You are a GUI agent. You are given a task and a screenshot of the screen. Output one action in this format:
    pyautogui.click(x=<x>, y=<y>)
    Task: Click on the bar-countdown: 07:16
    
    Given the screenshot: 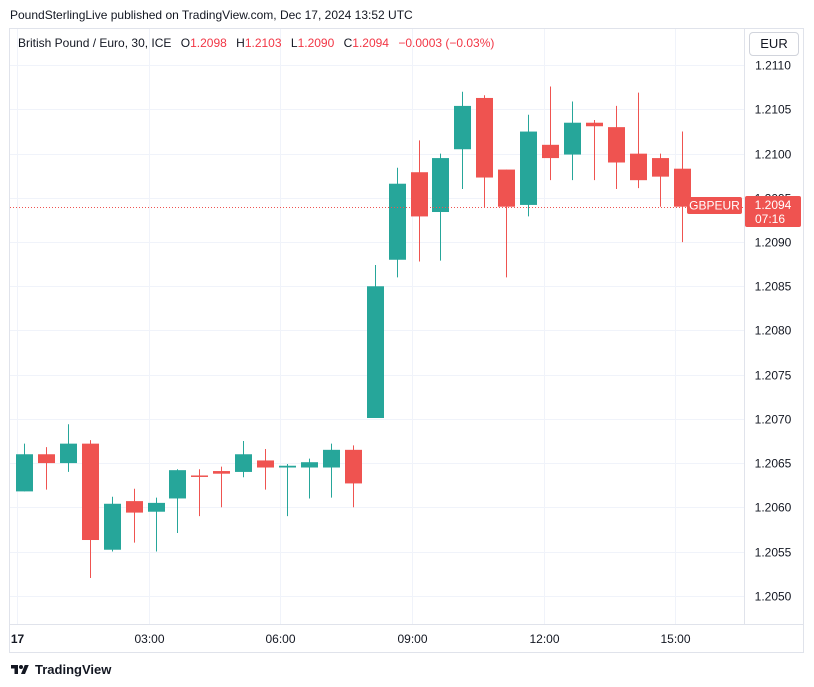 What is the action you would take?
    pyautogui.click(x=770, y=219)
    